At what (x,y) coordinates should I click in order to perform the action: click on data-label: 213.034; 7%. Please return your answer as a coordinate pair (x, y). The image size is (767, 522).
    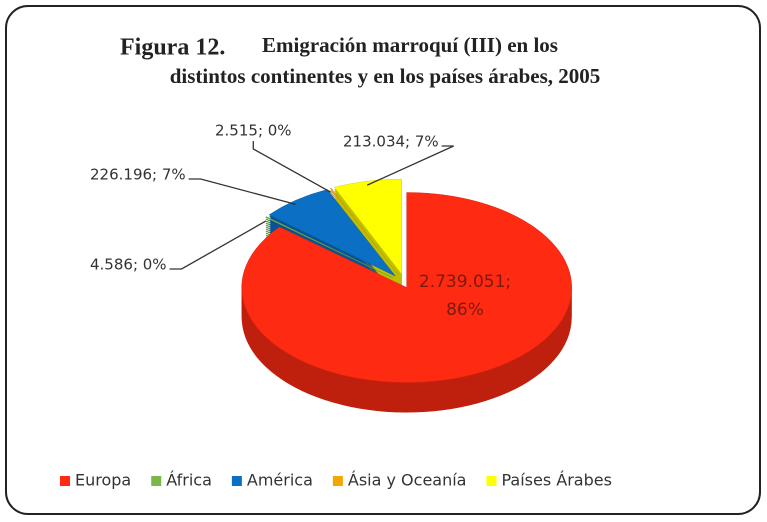
    Looking at the image, I should click on (391, 142).